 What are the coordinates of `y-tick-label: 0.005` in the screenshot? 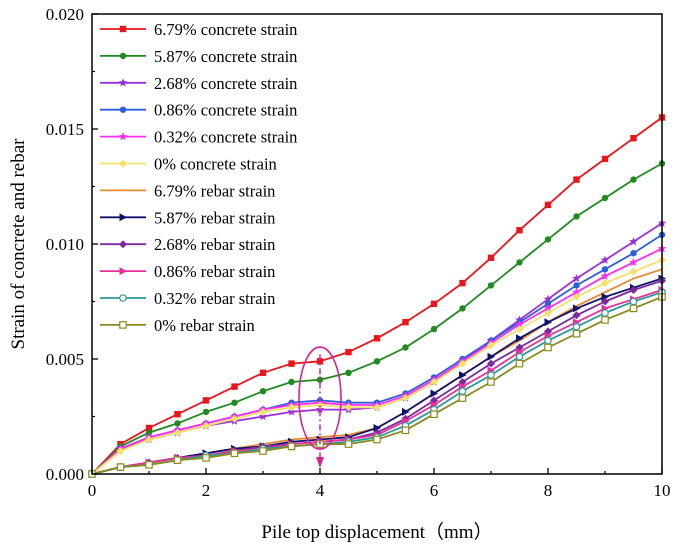 It's located at (65, 359).